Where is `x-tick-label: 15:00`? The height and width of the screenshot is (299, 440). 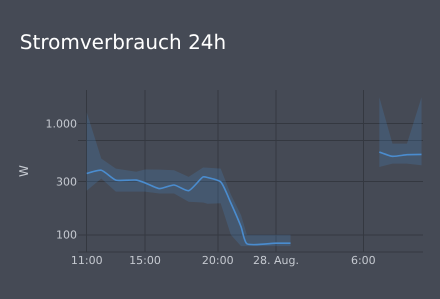 x-tick-label: 15:00 is located at coordinates (145, 260).